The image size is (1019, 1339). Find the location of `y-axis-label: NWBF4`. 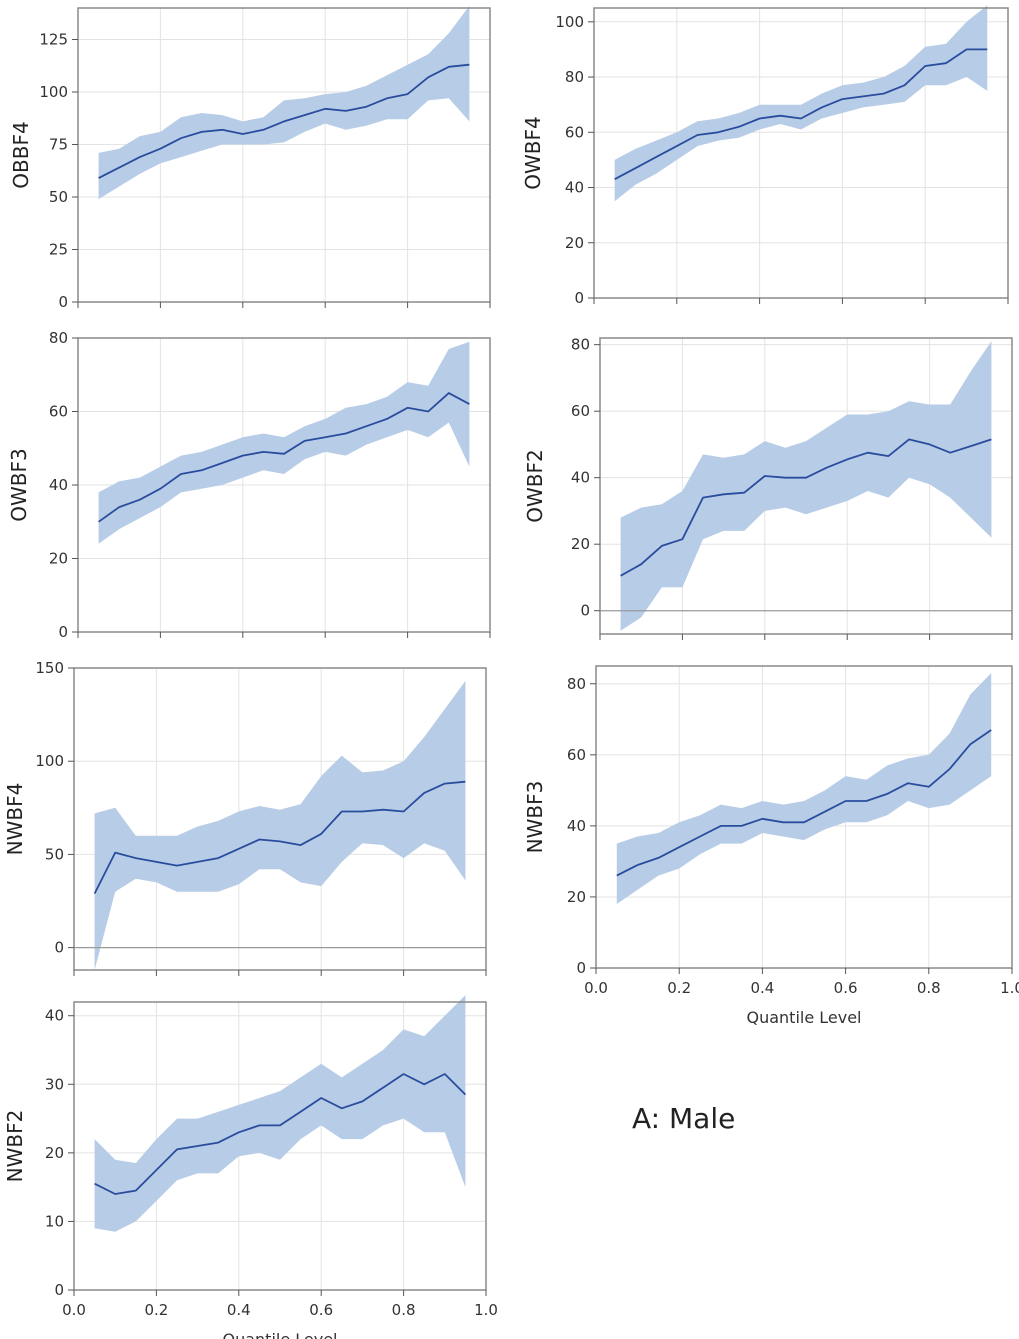

y-axis-label: NWBF4 is located at coordinates (15, 819).